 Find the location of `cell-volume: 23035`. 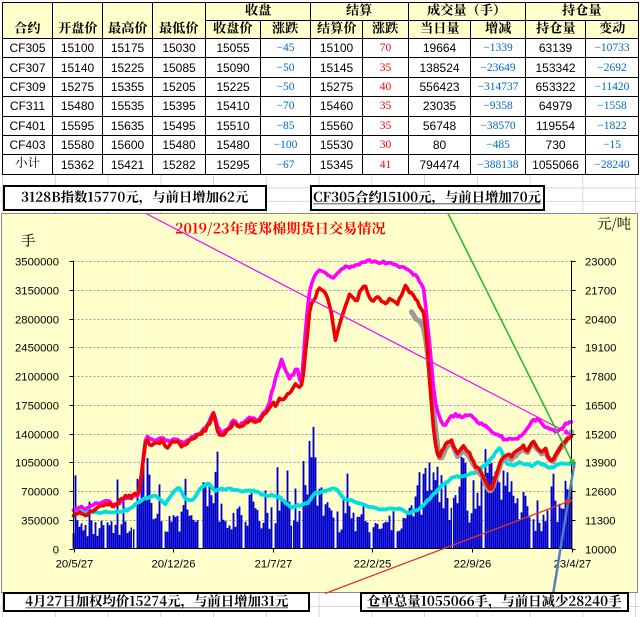

cell-volume: 23035 is located at coordinates (440, 106).